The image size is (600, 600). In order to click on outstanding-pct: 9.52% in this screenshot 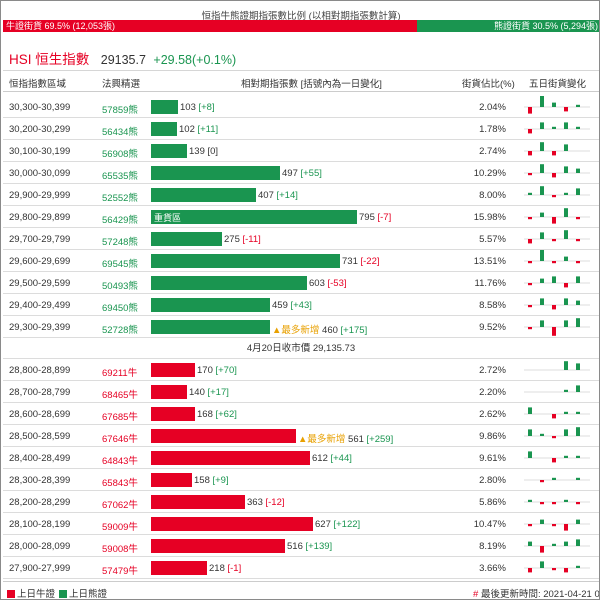, I will do `click(492, 327)`.